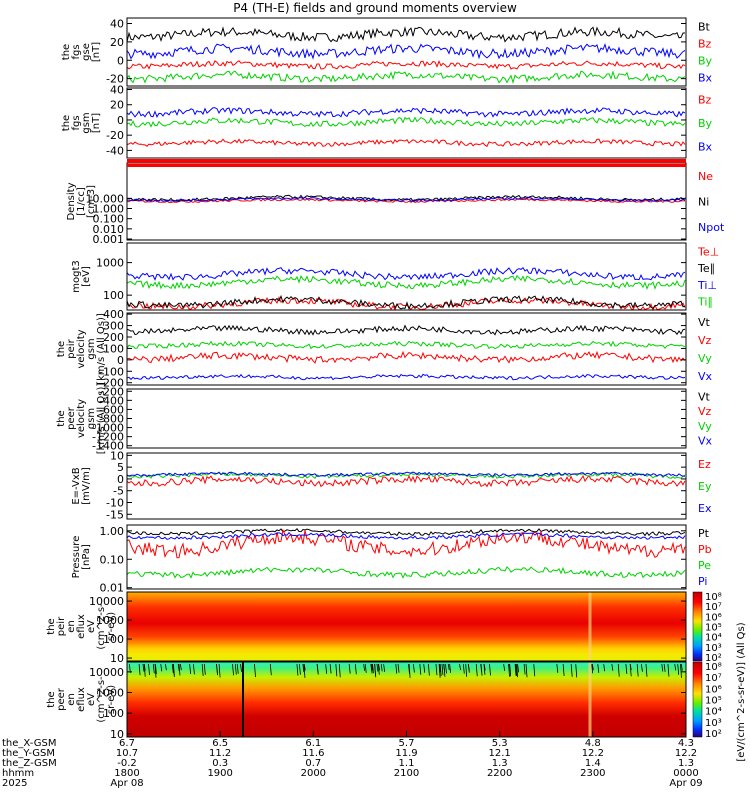 Image resolution: width=750 pixels, height=800 pixels. I want to click on fgs-gsm-series-bx, so click(406, 112).